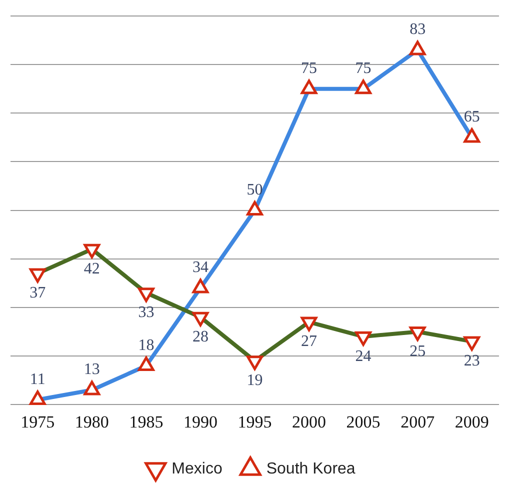 This screenshot has width=511, height=491. I want to click on data-label: 34, so click(200, 267).